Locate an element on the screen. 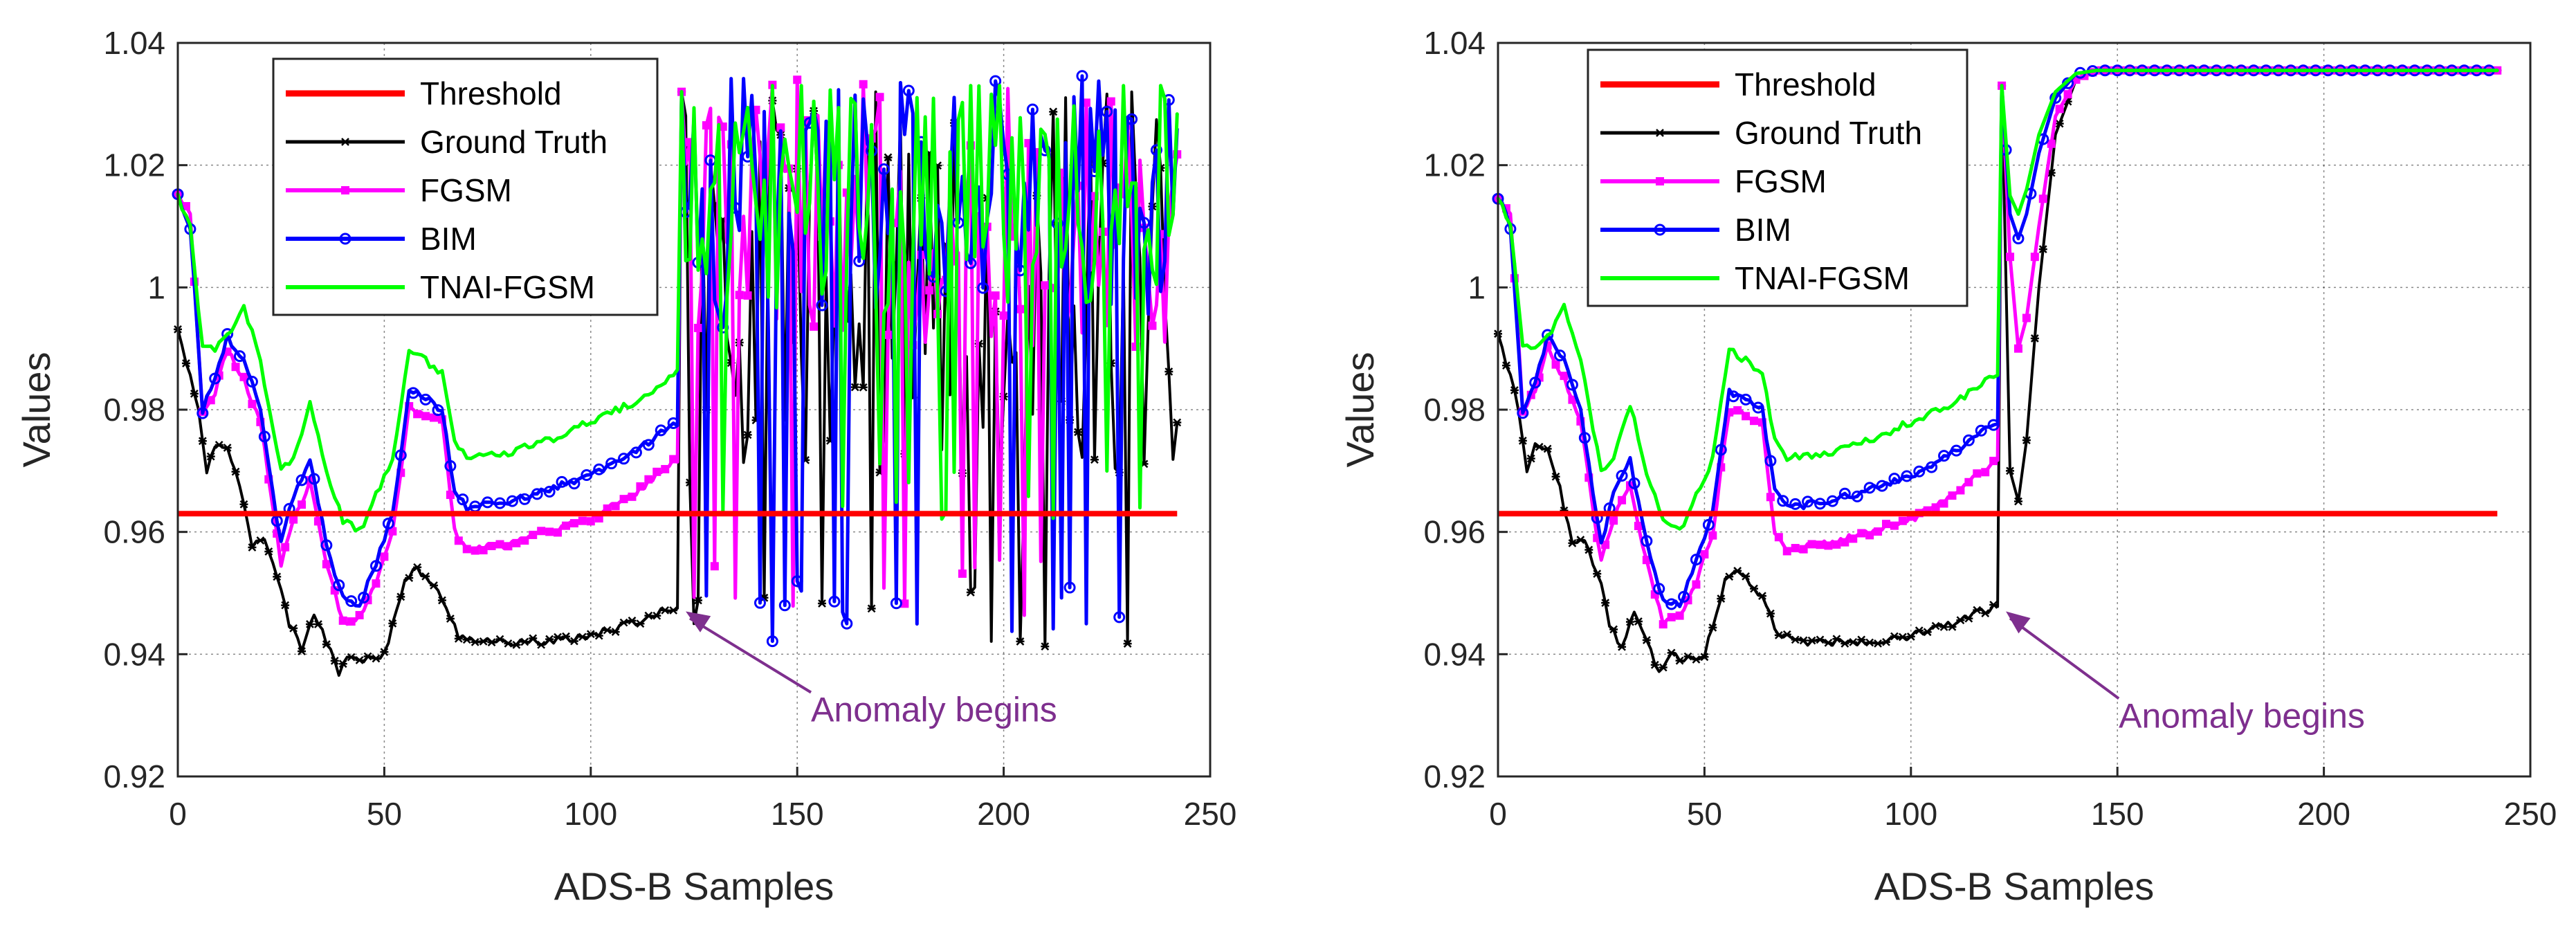 The image size is (2576, 928). y-tick-label: 1.02 is located at coordinates (134, 165).